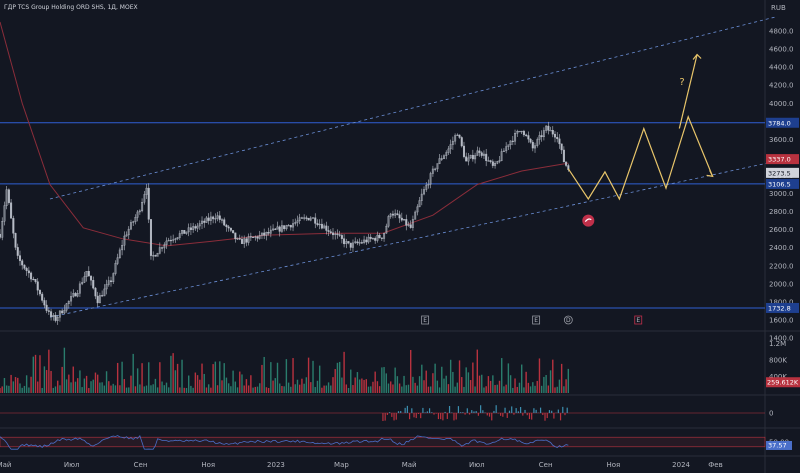 The width and height of the screenshot is (800, 473). Describe the element at coordinates (284, 442) in the screenshot. I see `rsi-line` at that location.